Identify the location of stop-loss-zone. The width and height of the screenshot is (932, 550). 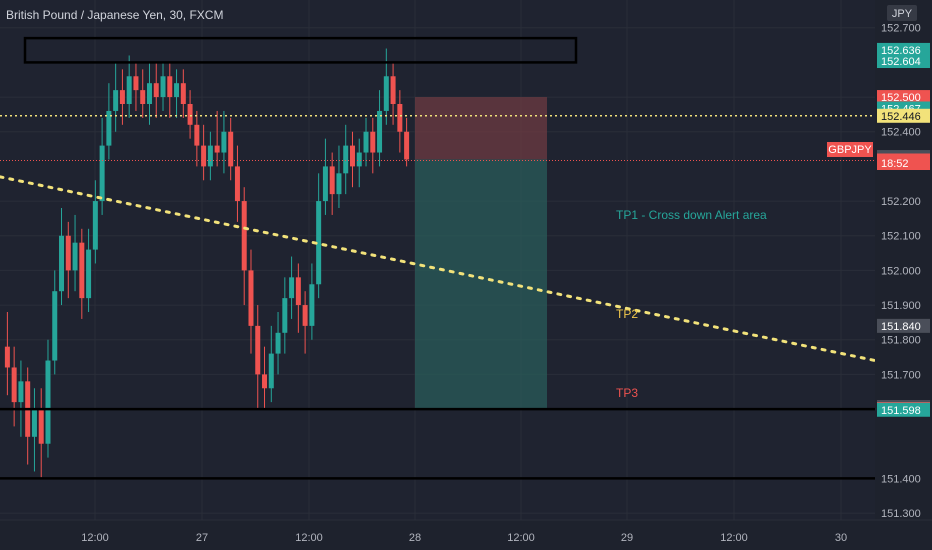
(481, 128).